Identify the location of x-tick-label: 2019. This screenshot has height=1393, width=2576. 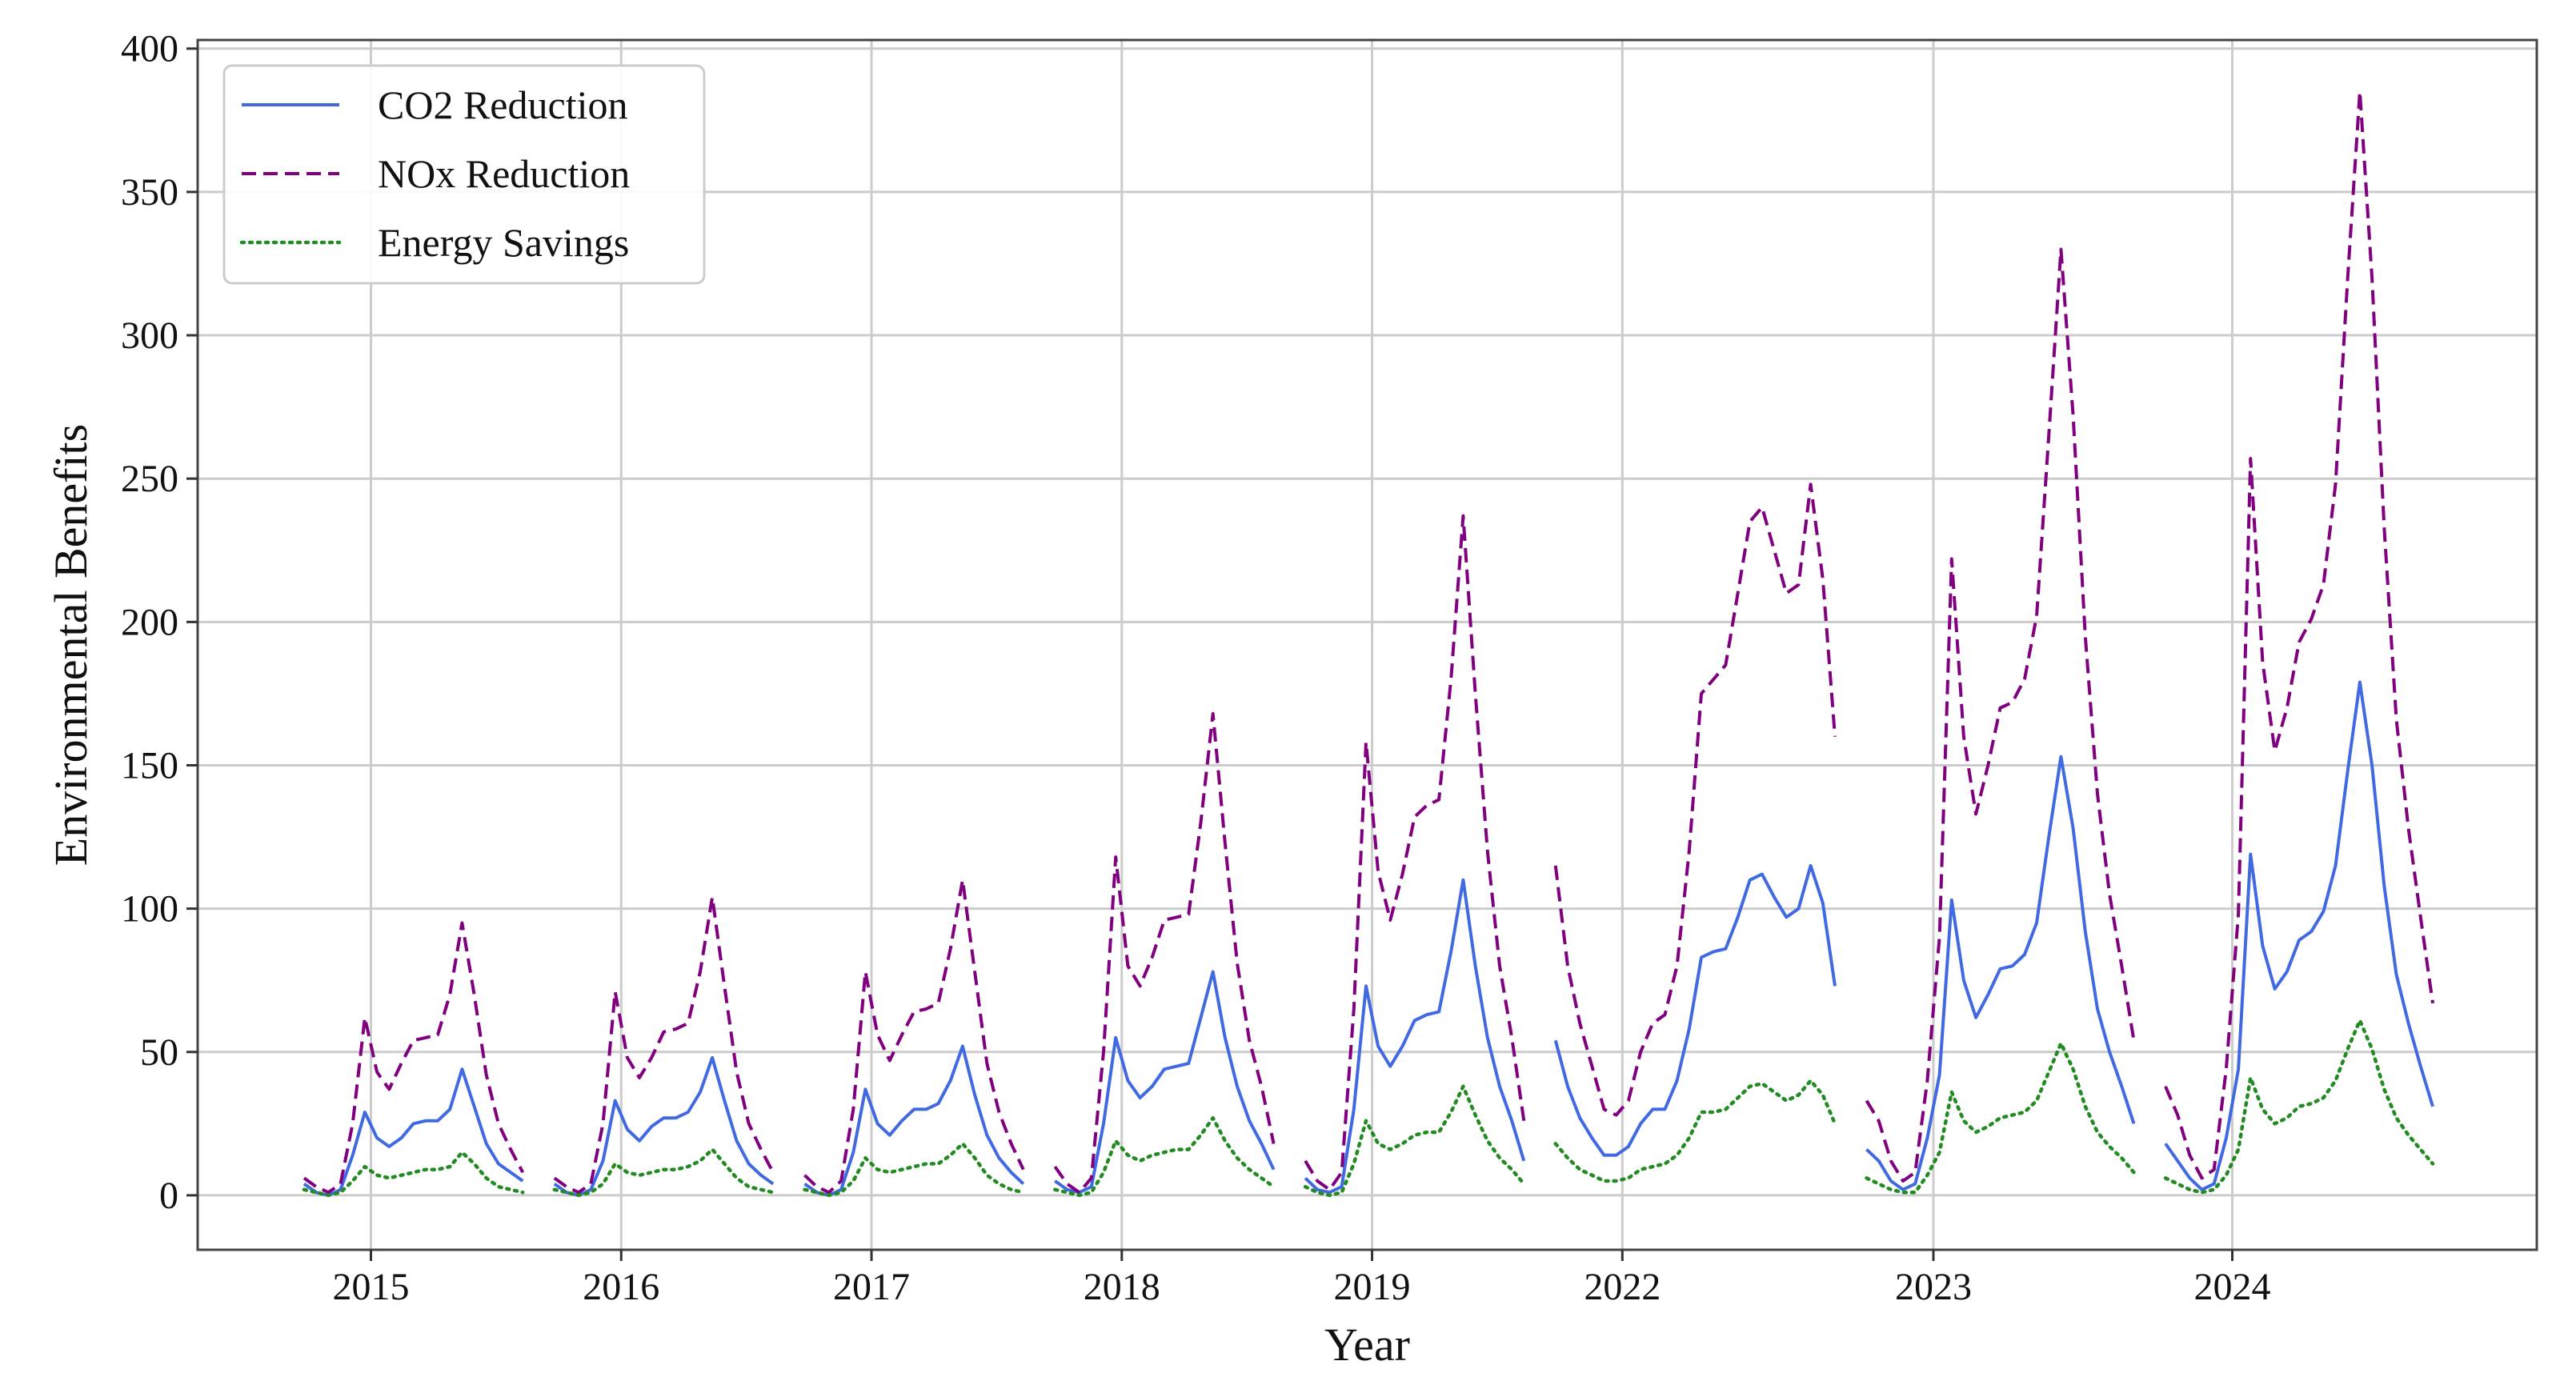
(1372, 1287).